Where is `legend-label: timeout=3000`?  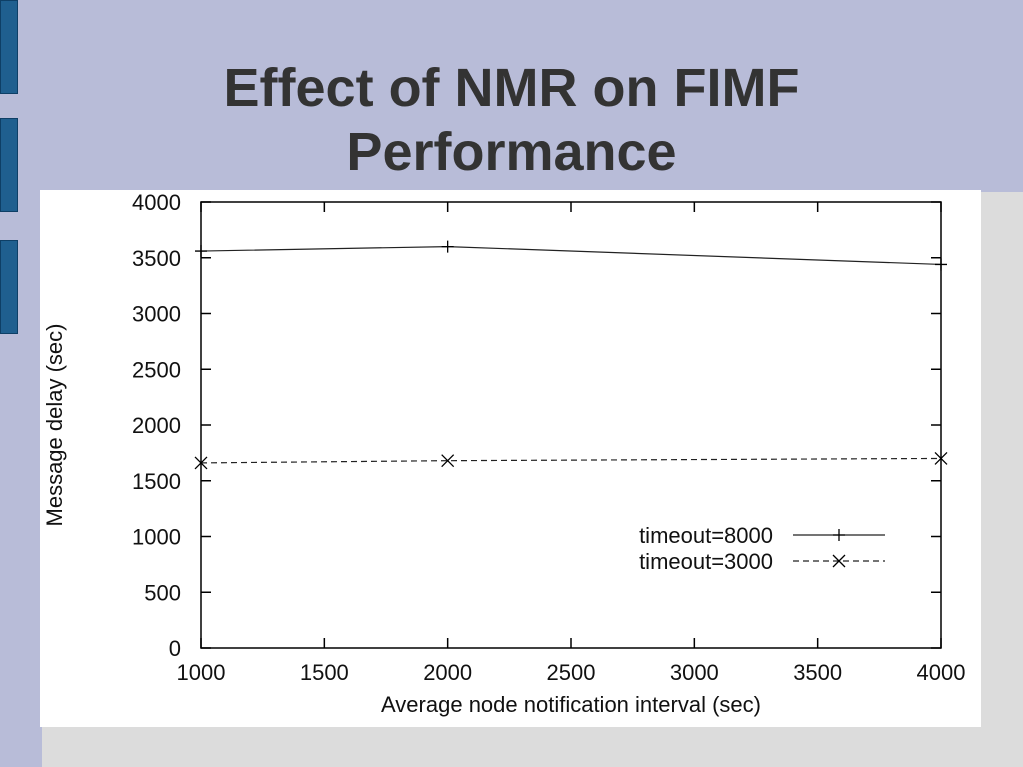
legend-label: timeout=3000 is located at coordinates (706, 561).